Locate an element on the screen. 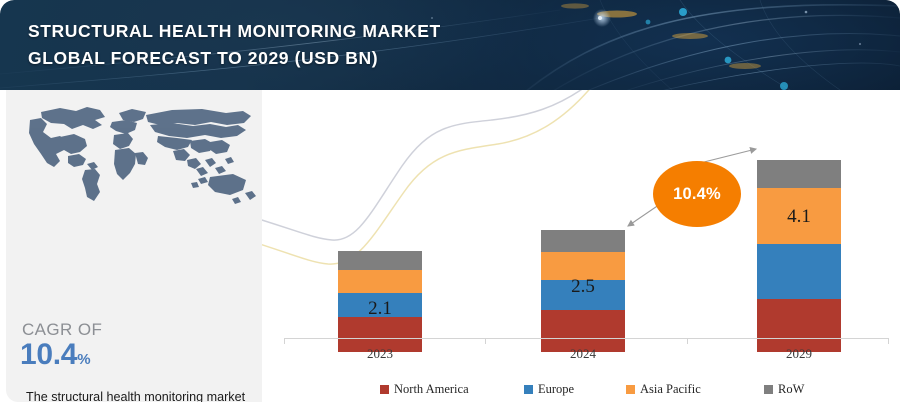 The height and width of the screenshot is (408, 900). cagr-callout-badge: 10.4% is located at coordinates (697, 194).